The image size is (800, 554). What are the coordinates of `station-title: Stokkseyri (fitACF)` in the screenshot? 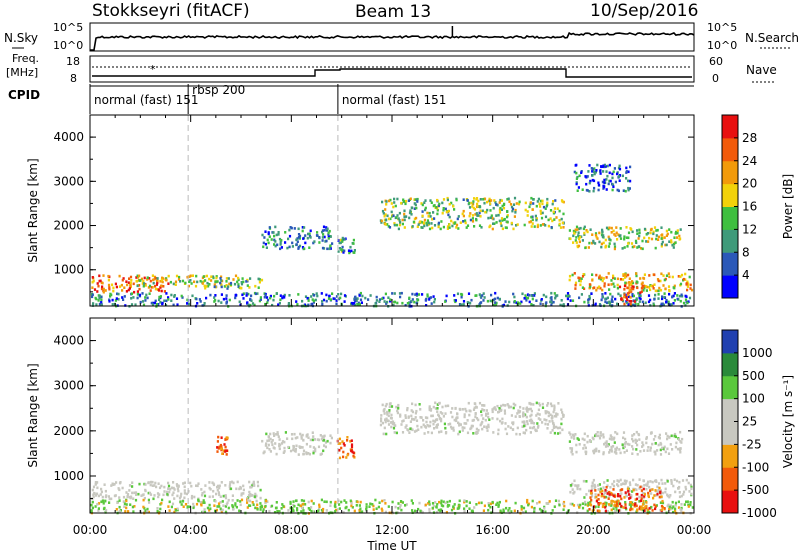 It's located at (171, 11).